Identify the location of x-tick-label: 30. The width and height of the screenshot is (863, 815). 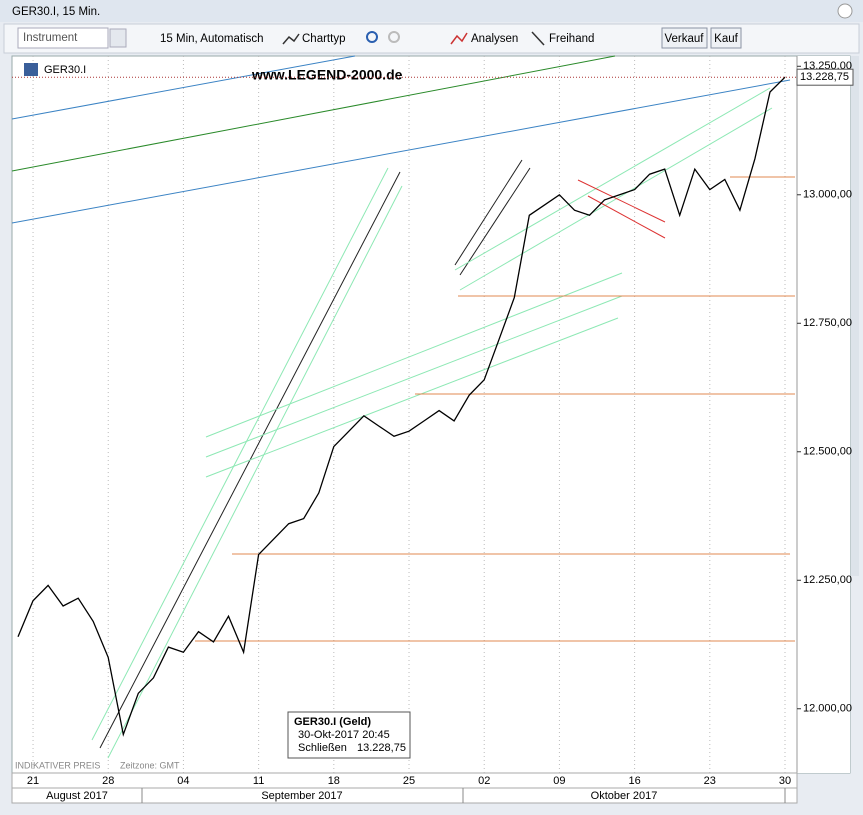
(785, 781).